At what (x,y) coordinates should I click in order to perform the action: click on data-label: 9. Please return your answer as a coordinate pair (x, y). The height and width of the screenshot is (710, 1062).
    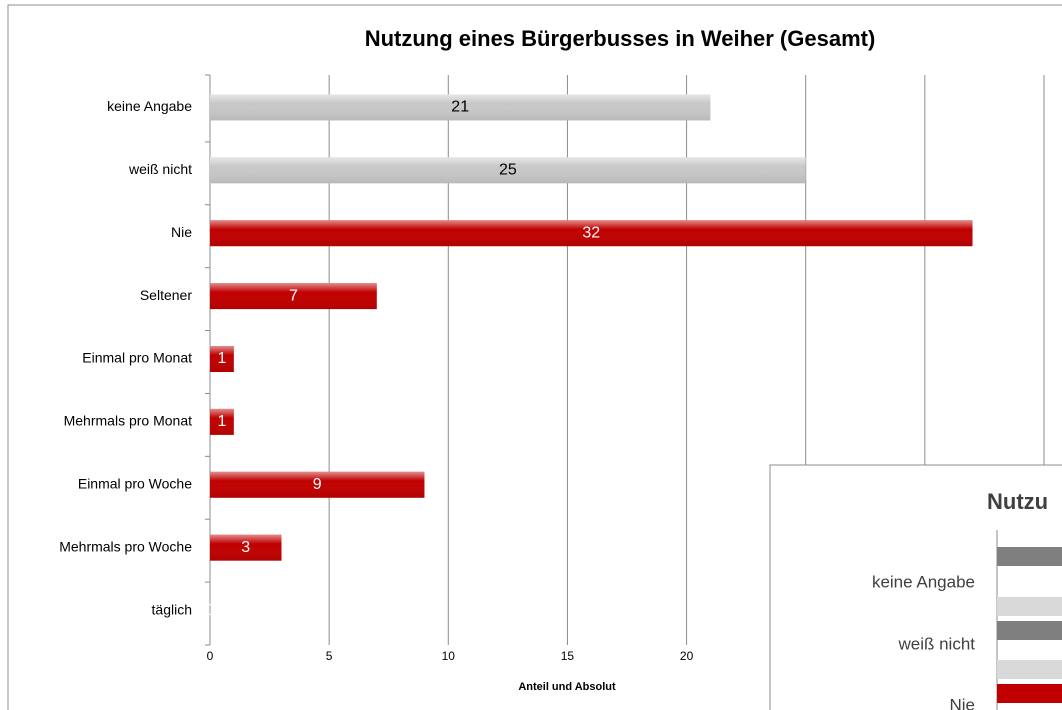
    Looking at the image, I should click on (317, 484).